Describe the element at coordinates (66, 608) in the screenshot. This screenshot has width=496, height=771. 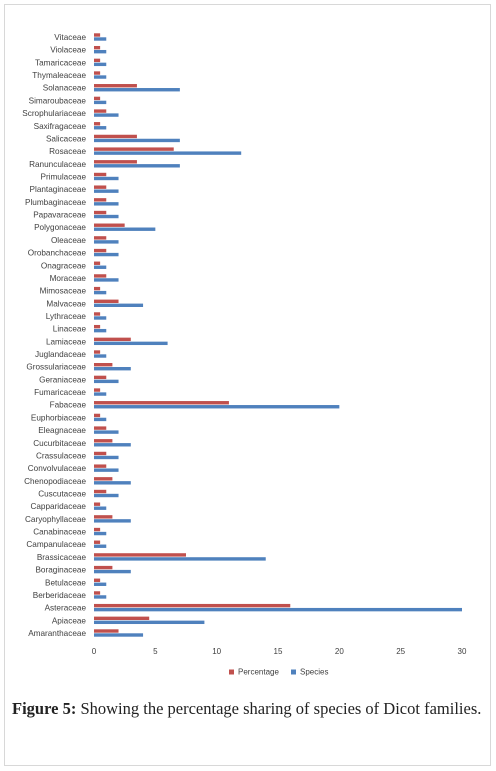
I see `category-label: Asteraceae` at that location.